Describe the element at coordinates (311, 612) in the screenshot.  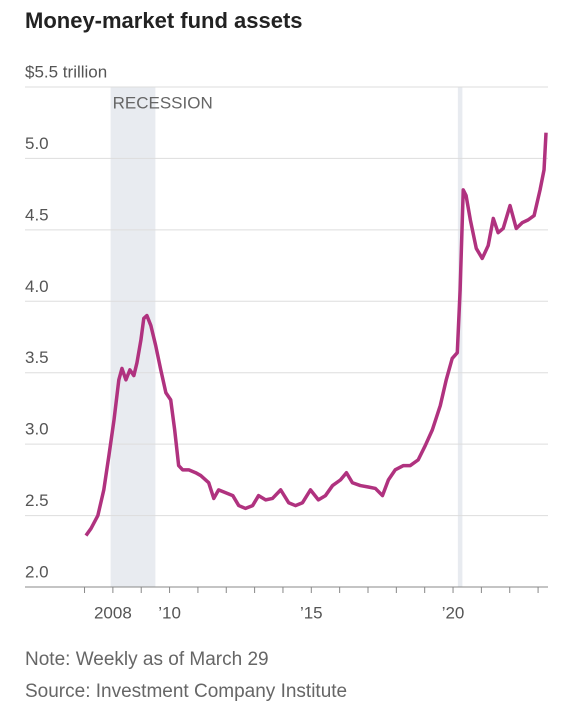
I see `x-tick-label: ’15` at that location.